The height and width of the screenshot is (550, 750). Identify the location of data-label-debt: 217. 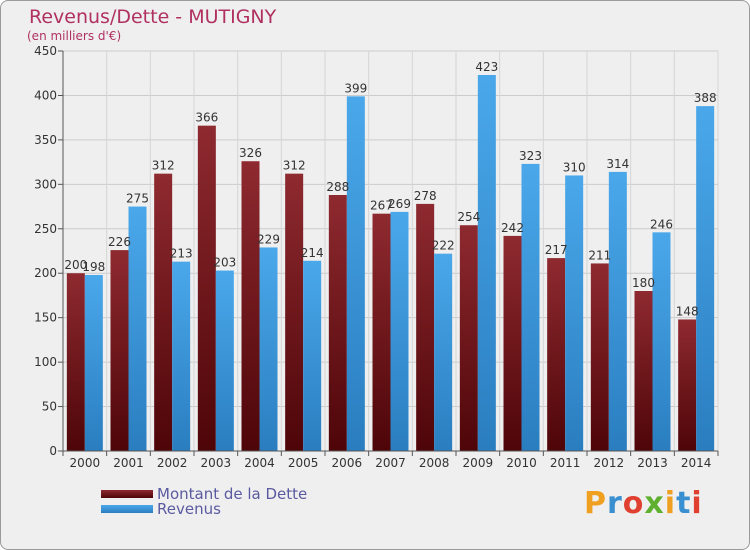
(556, 250).